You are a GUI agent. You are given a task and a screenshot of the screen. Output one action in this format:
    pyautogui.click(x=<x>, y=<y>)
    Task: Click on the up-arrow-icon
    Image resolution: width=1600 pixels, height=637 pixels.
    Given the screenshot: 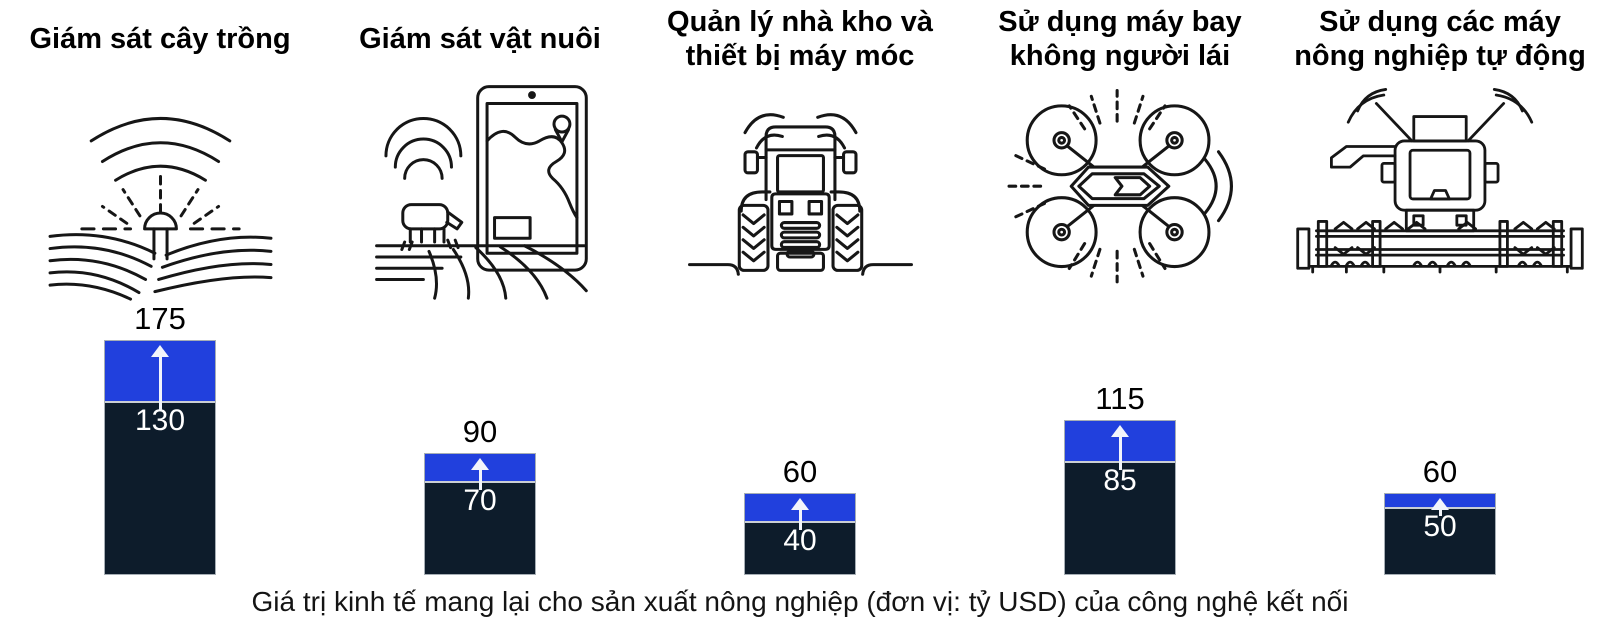 What is the action you would take?
    pyautogui.click(x=160, y=377)
    